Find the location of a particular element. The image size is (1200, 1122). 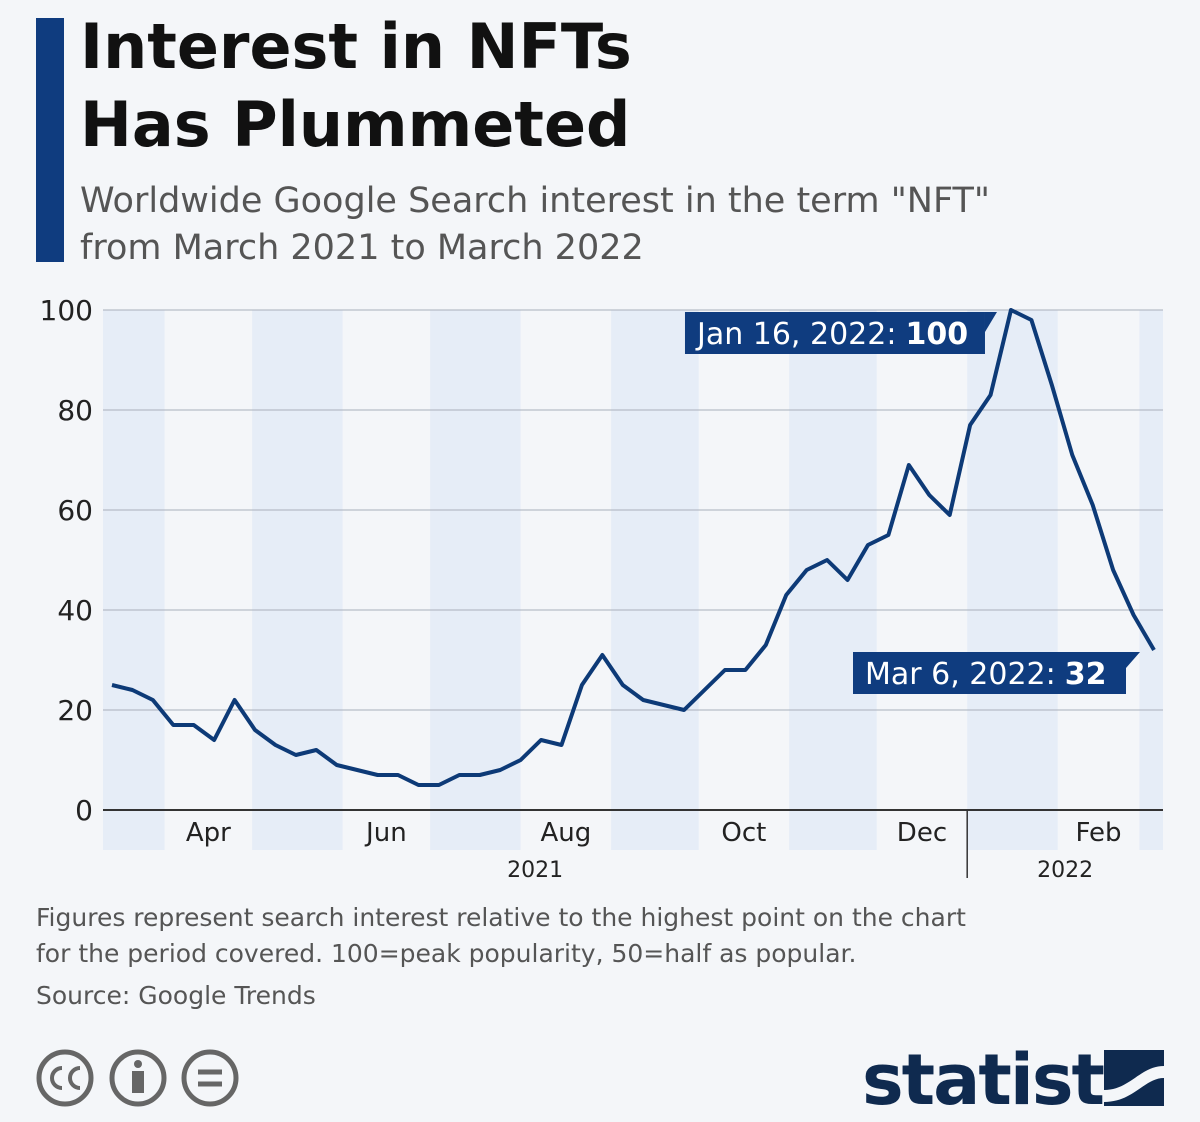

x-tick-label: Apr is located at coordinates (208, 833).